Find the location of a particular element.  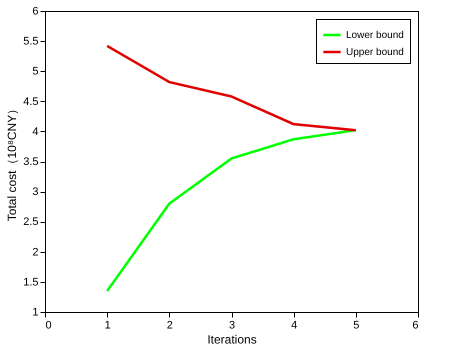

y-tick-label: 2.5 is located at coordinates (30, 222).